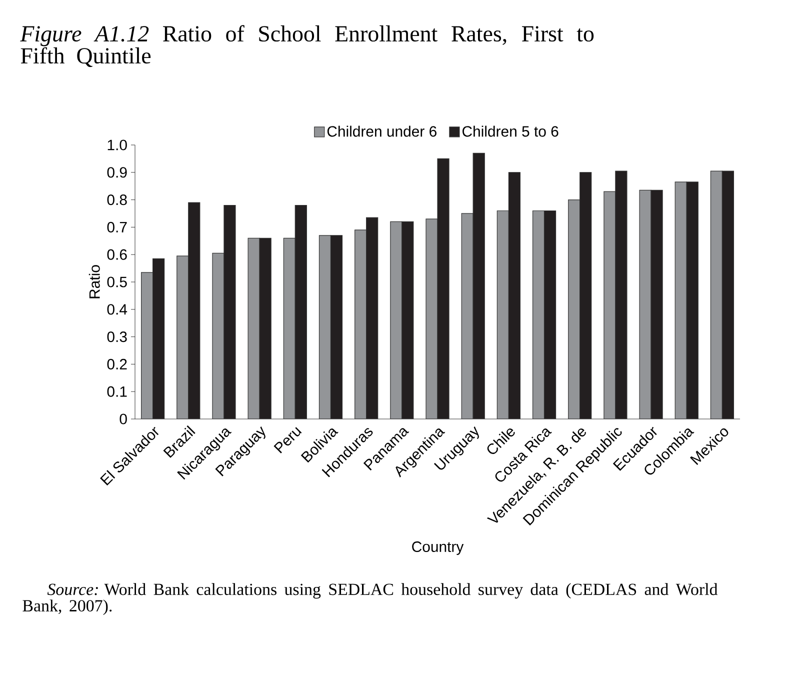 This screenshot has width=802, height=678. I want to click on y-tick-label: 0.2, so click(117, 364).